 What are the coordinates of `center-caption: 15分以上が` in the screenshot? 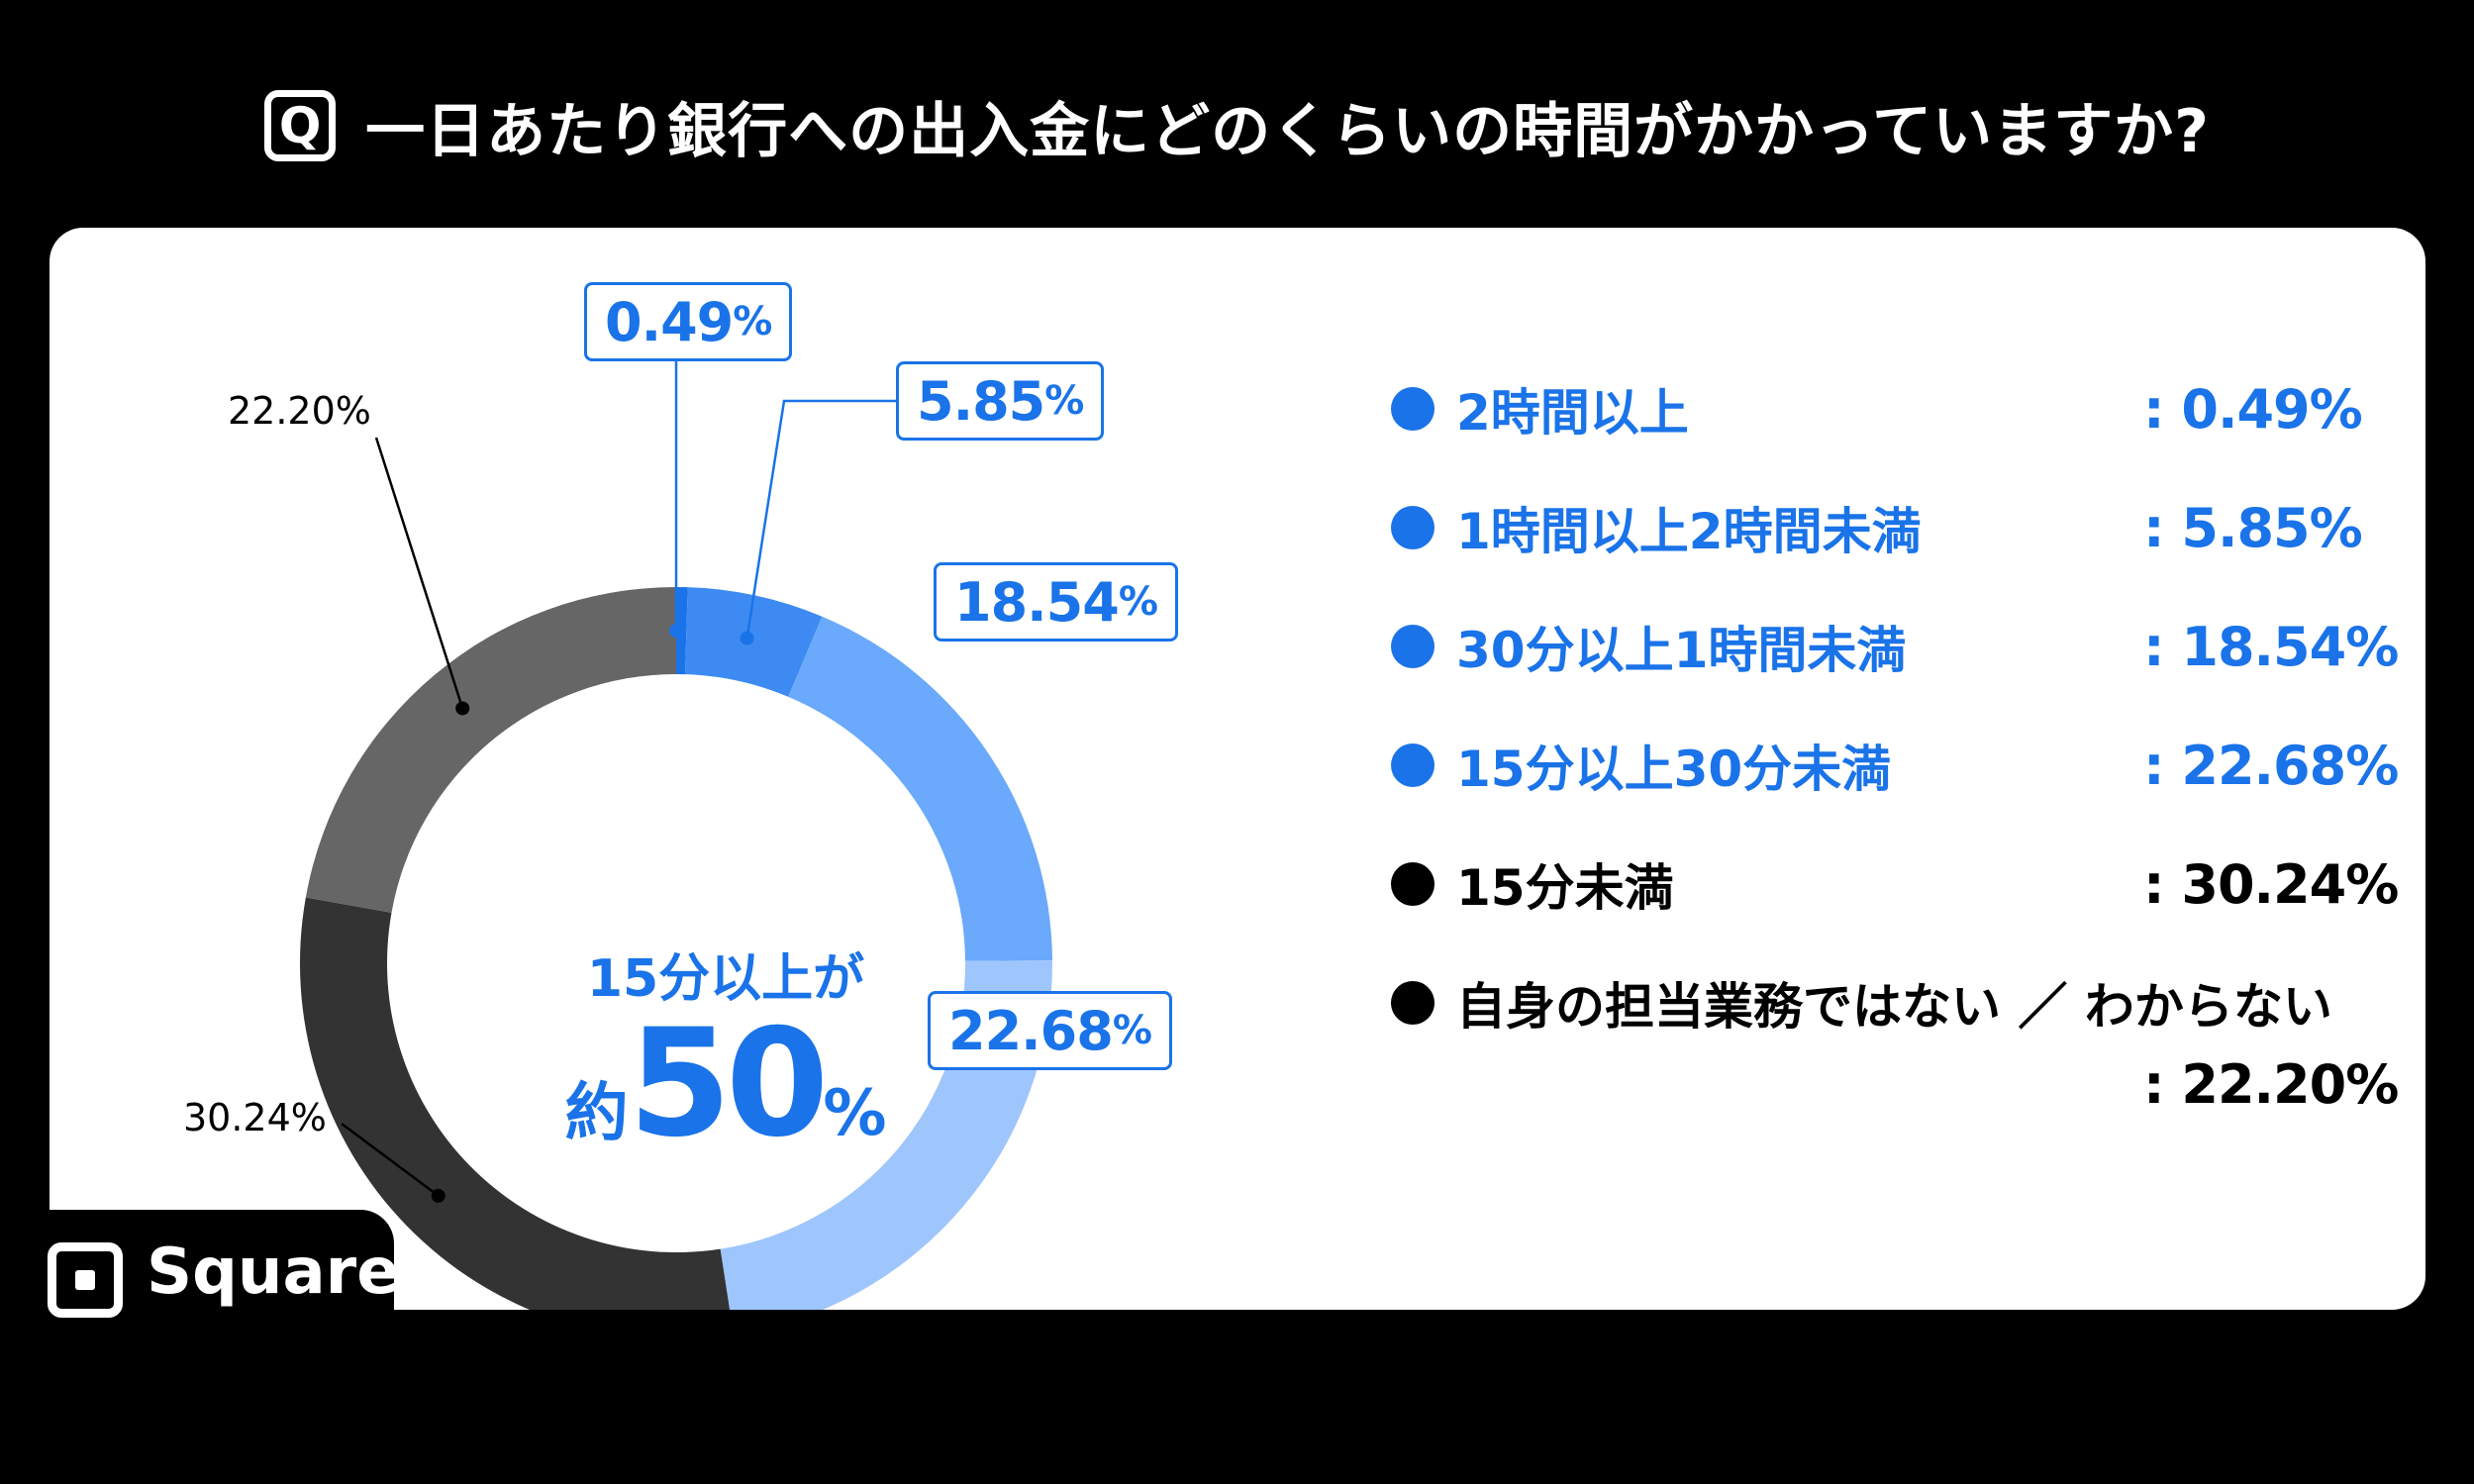 It's located at (725, 979).